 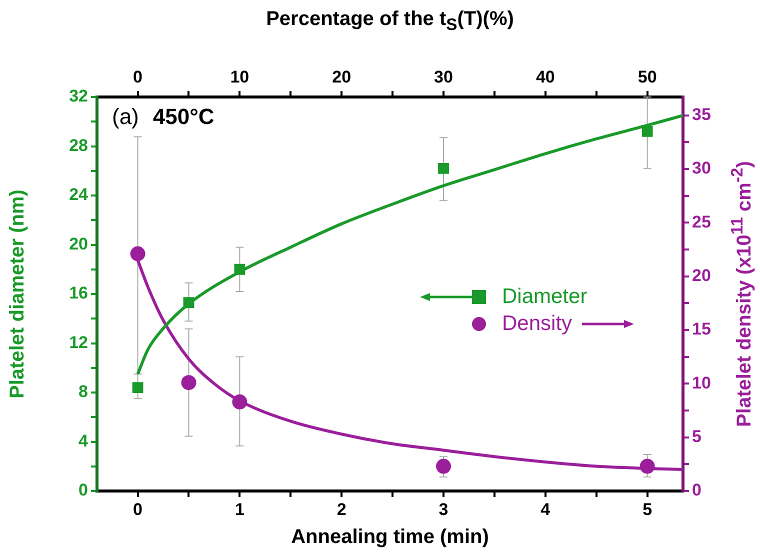 I want to click on legend-label: Diameter, so click(x=545, y=297).